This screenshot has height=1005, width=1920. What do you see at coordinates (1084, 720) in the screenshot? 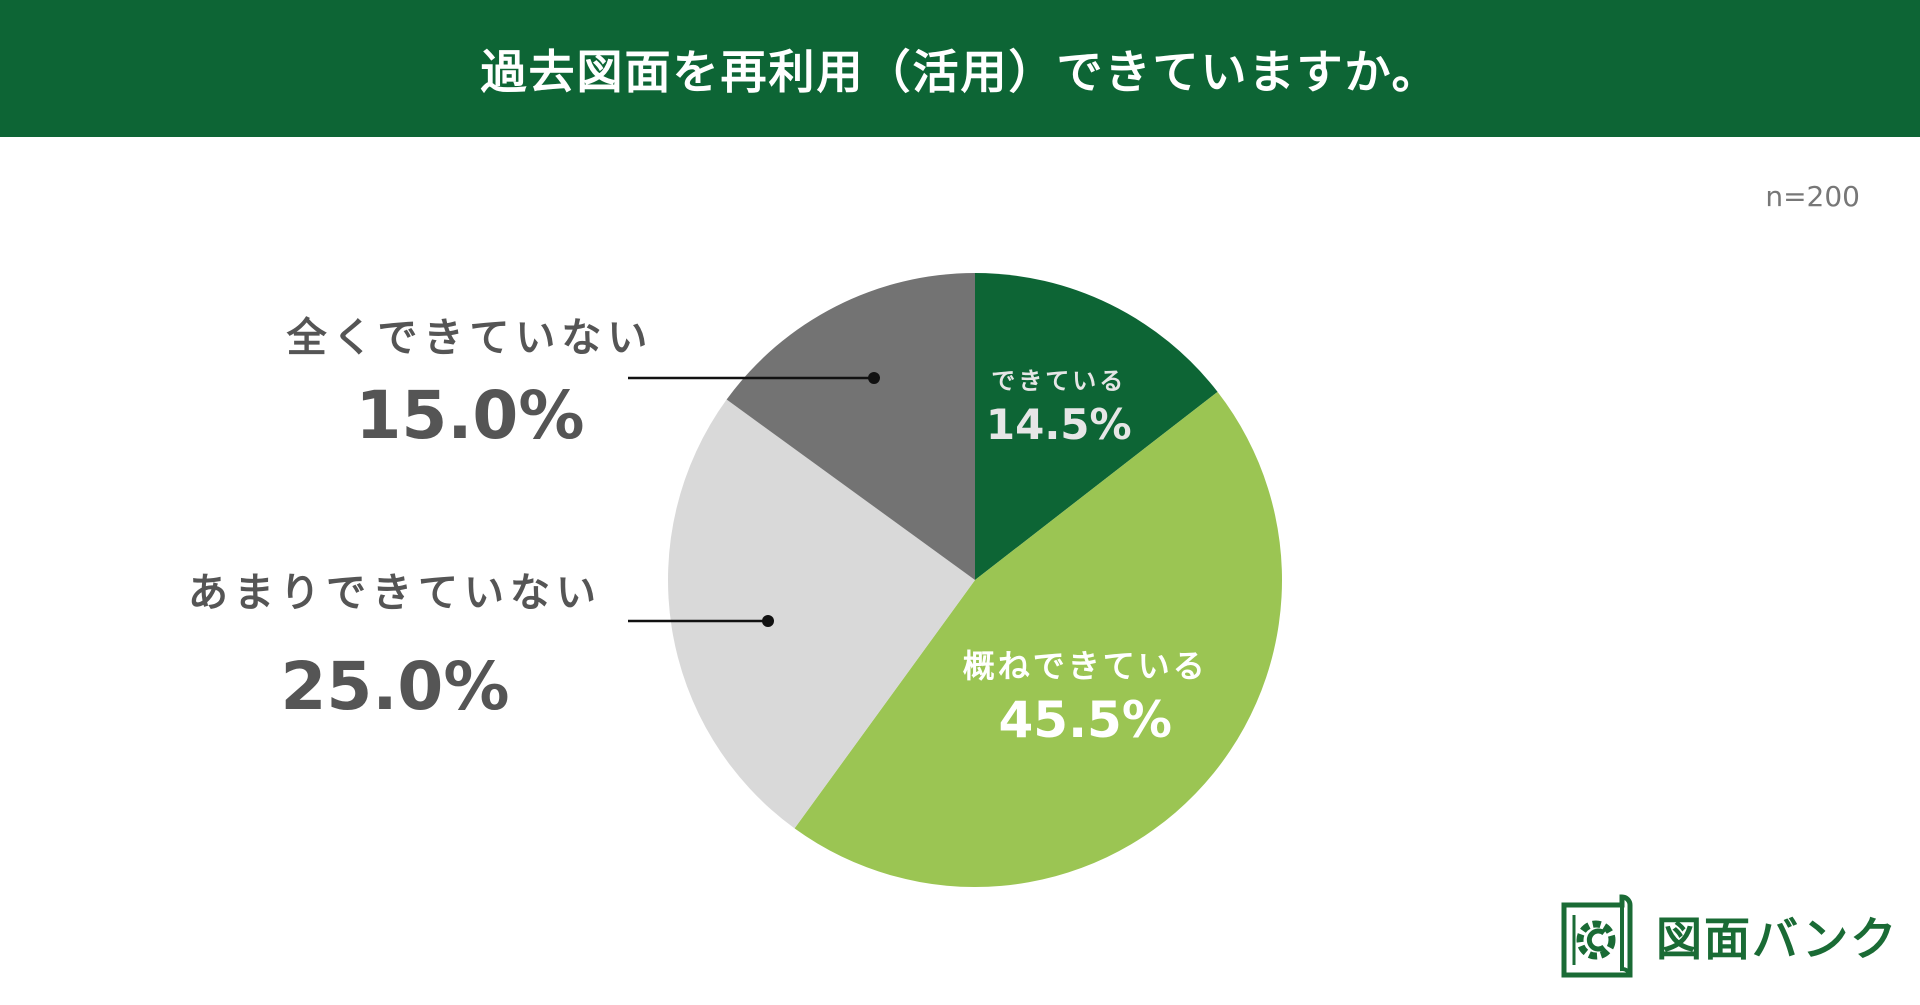
I see `slice-value: 45.5%` at bounding box center [1084, 720].